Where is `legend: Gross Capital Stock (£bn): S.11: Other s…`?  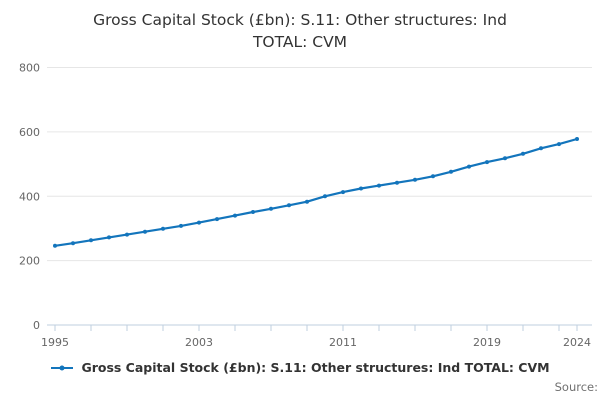
legend: Gross Capital Stock (£bn): S.11: Other s… is located at coordinates (300, 367).